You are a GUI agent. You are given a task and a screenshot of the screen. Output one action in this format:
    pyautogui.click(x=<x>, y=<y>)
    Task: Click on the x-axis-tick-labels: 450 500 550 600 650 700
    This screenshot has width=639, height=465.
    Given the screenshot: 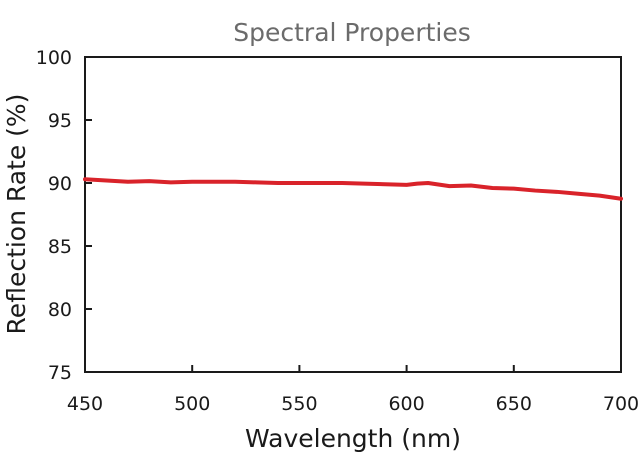 What is the action you would take?
    pyautogui.click(x=353, y=404)
    